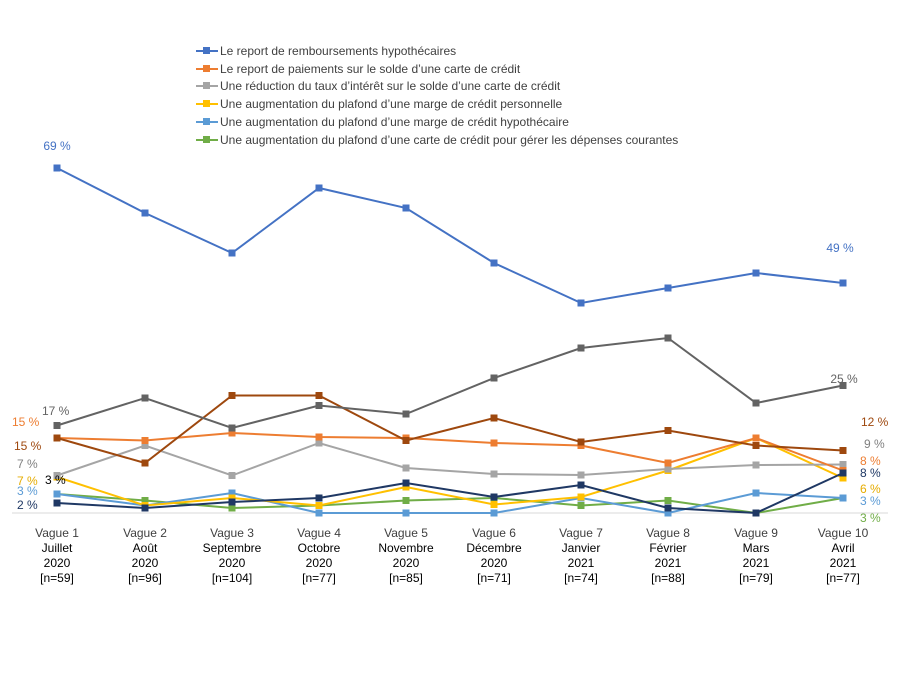  I want to click on series-4-start-label: 3 %, so click(27, 491).